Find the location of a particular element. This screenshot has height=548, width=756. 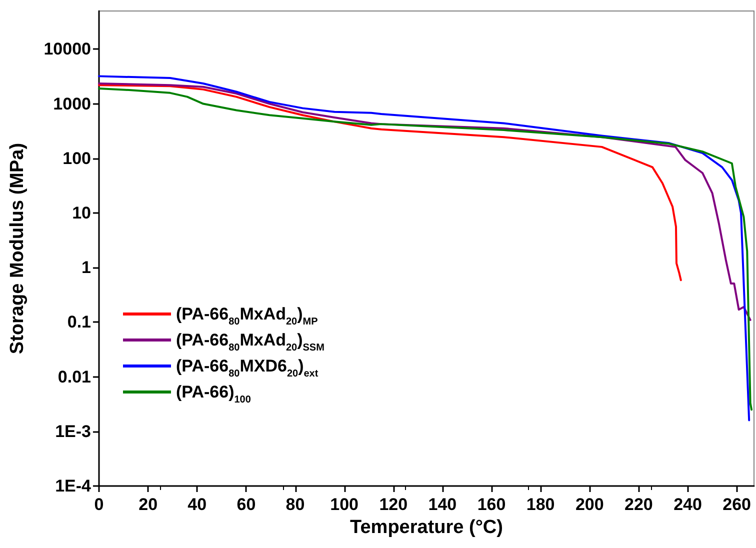

y-axis-title: Storage Modulus (MPa) is located at coordinates (17, 248).